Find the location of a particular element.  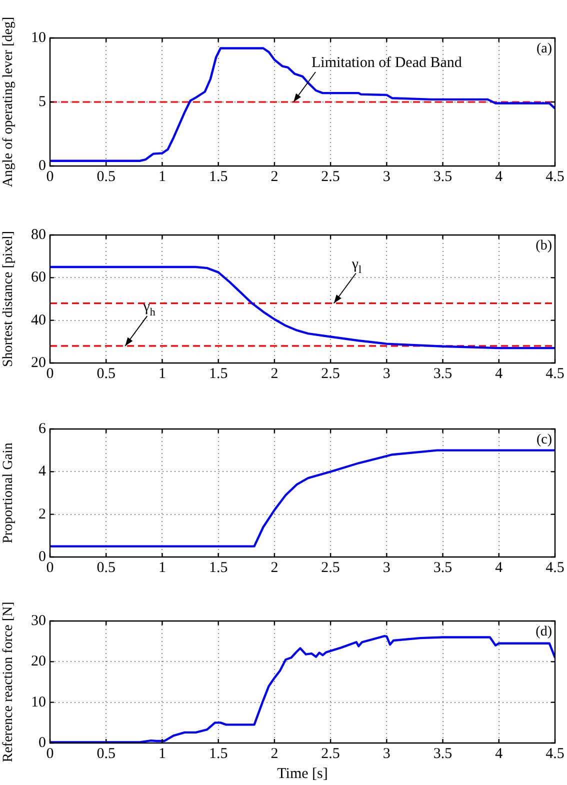

y-tick-label: 80 is located at coordinates (38, 234).